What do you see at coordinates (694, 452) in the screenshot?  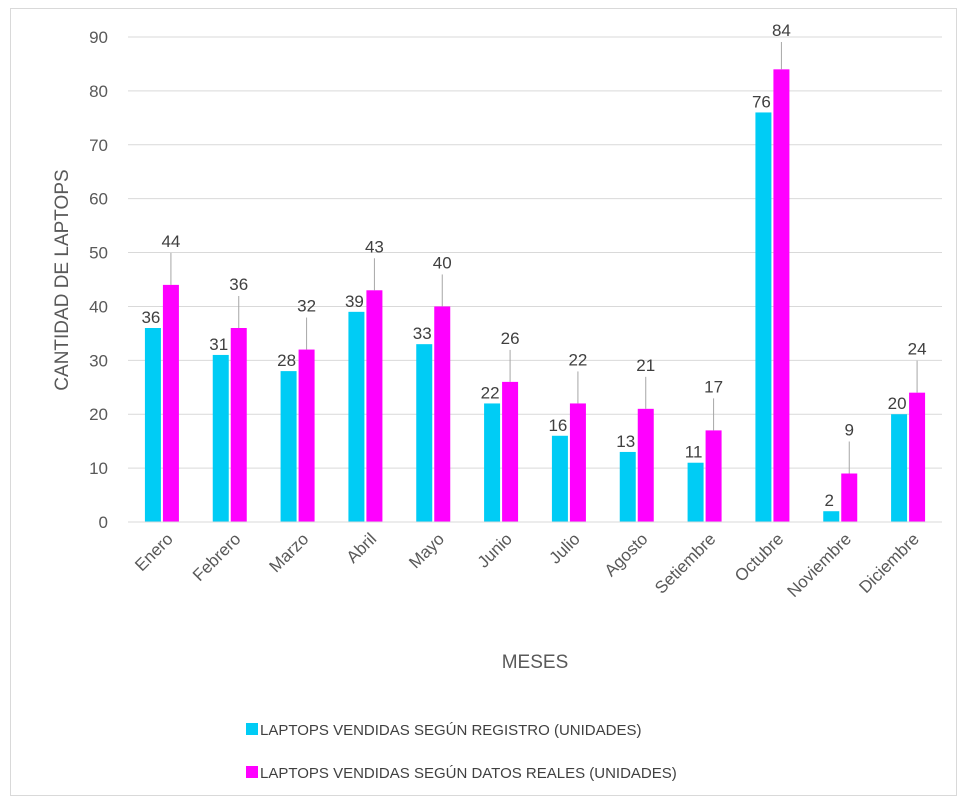 I see `data-label-registro: 11` at bounding box center [694, 452].